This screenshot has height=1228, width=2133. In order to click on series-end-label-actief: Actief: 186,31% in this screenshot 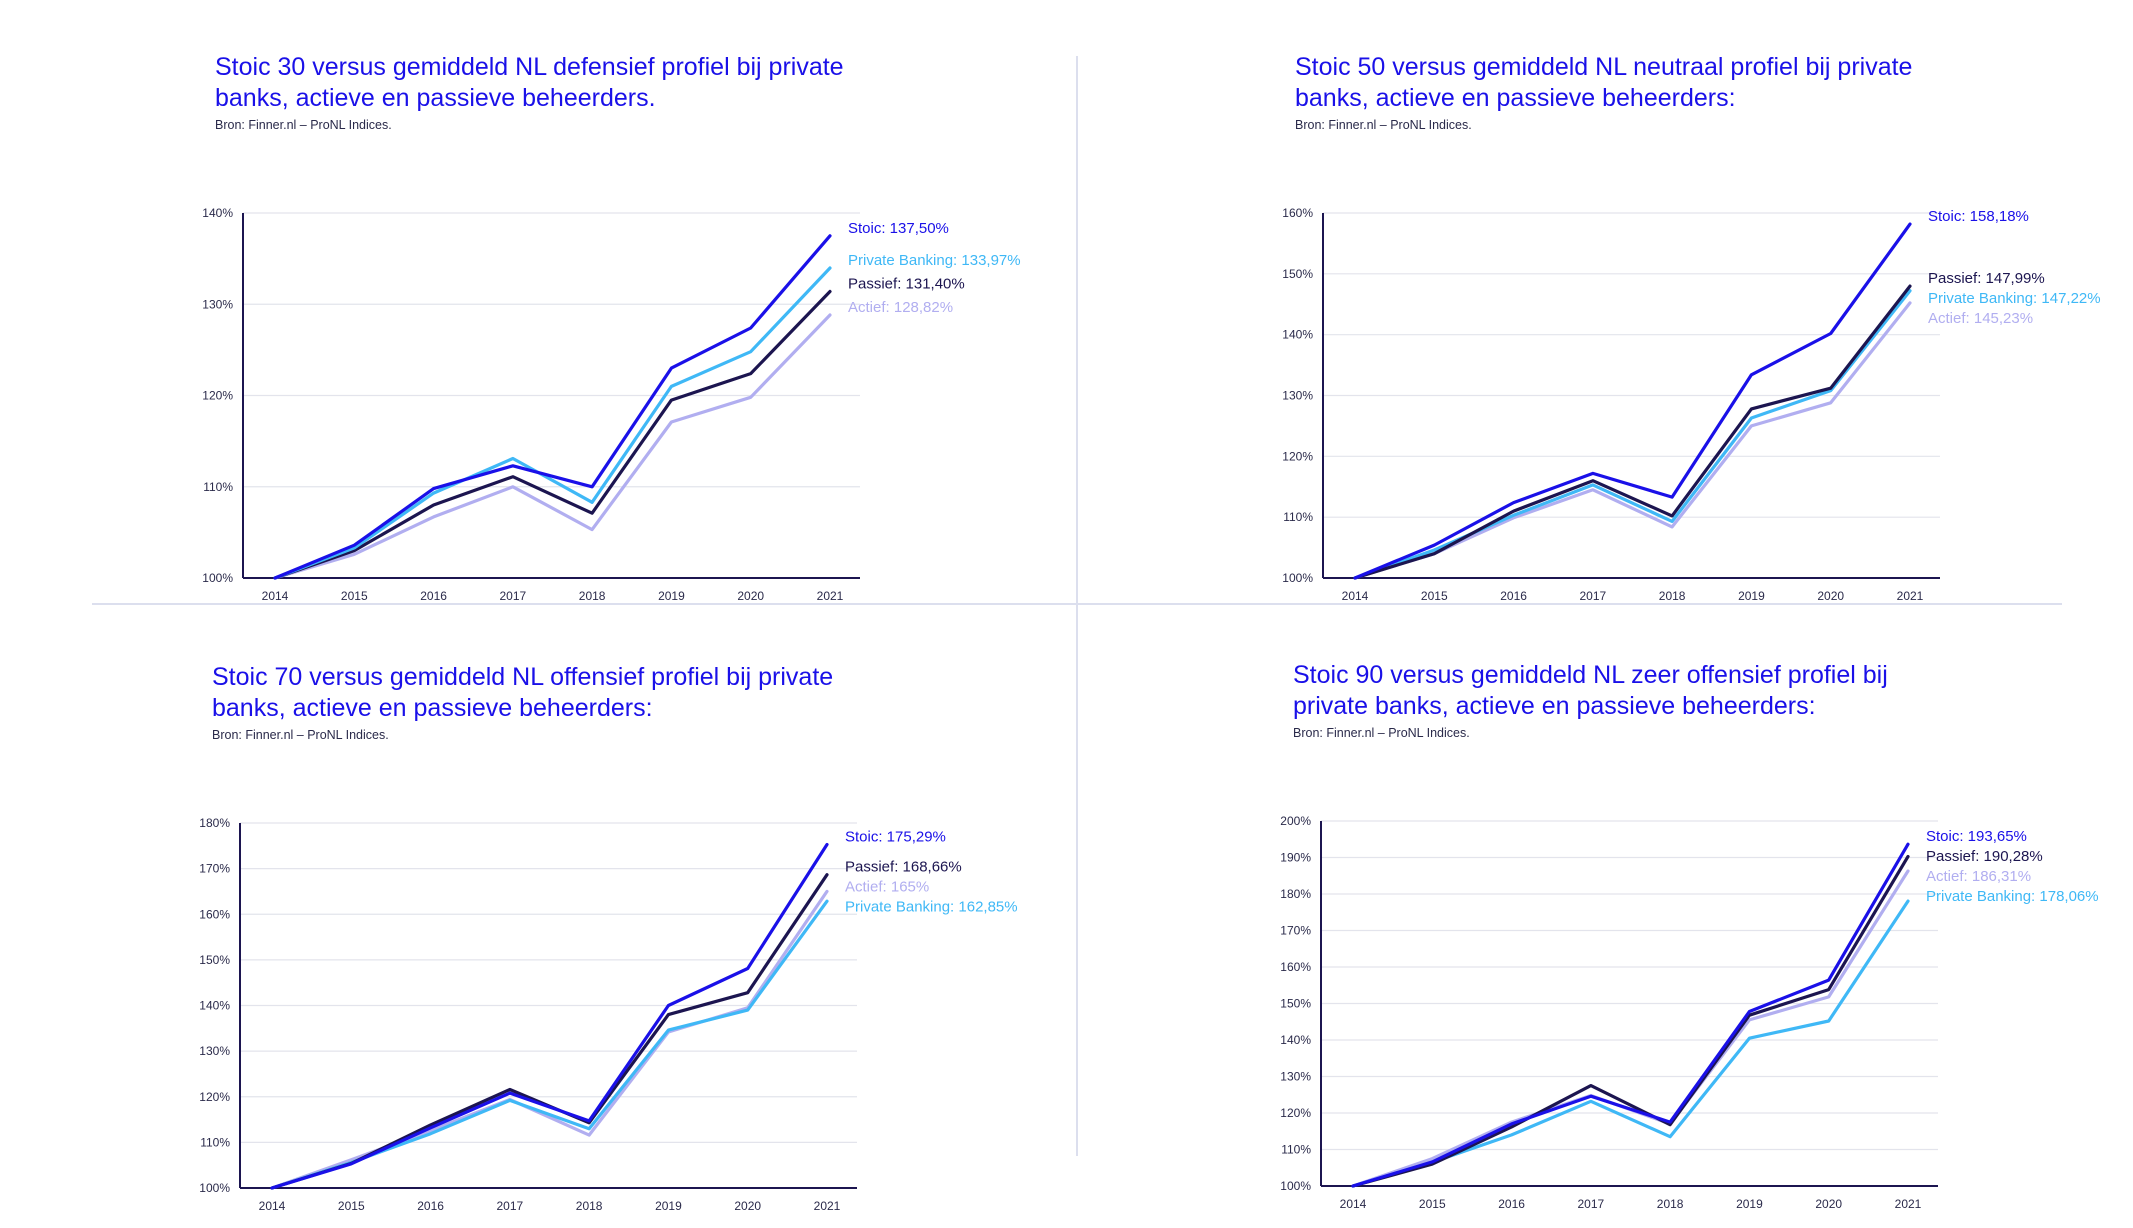, I will do `click(1978, 876)`.